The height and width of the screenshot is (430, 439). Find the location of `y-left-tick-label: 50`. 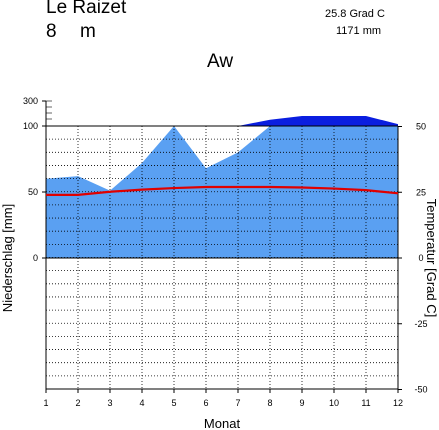

y-left-tick-label: 50 is located at coordinates (33, 192).